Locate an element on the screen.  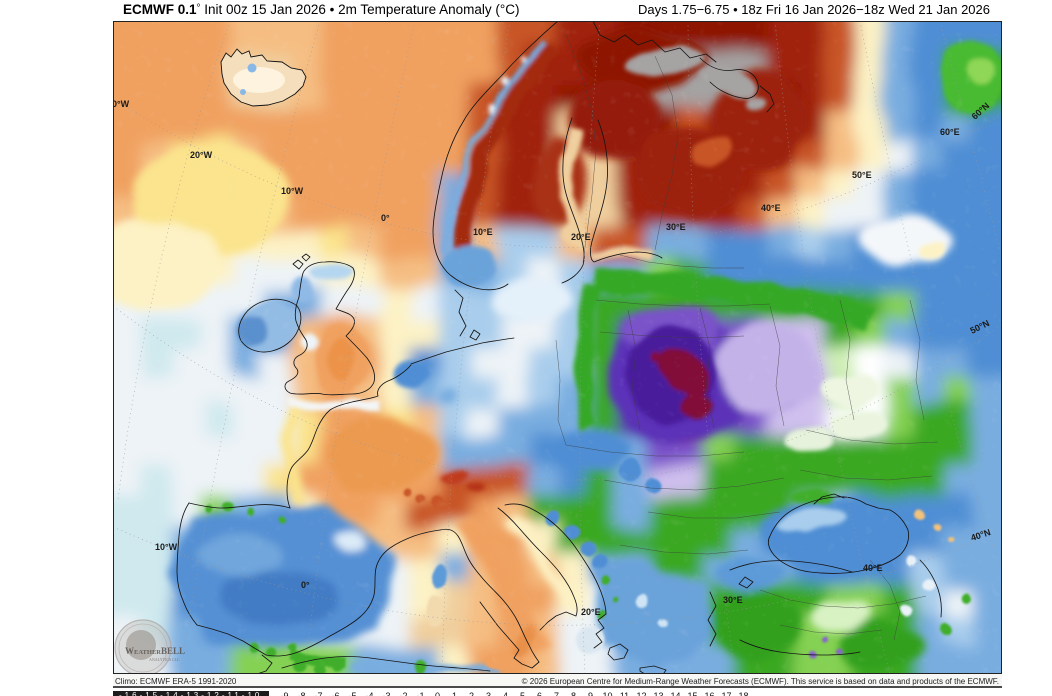
svg-text: WEATHERBELL is located at coordinates (155, 651).